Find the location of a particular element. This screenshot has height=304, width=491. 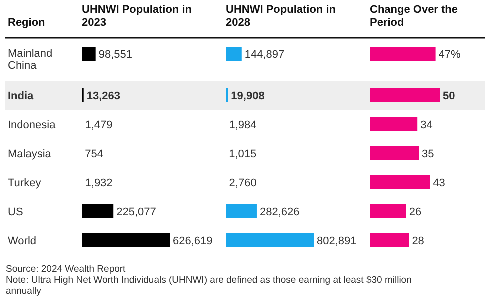

data-label: 144,897 is located at coordinates (264, 55).